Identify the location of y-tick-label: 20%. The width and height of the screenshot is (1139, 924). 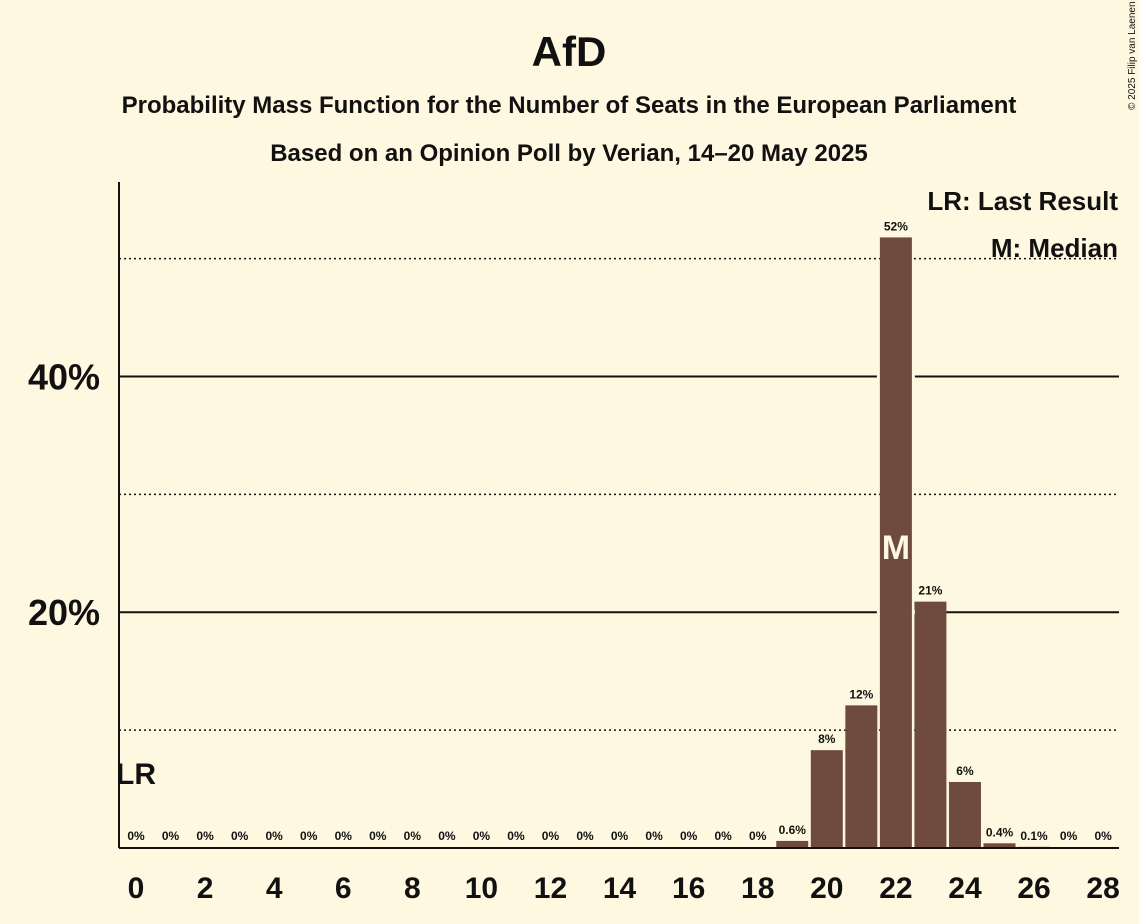
(64, 612).